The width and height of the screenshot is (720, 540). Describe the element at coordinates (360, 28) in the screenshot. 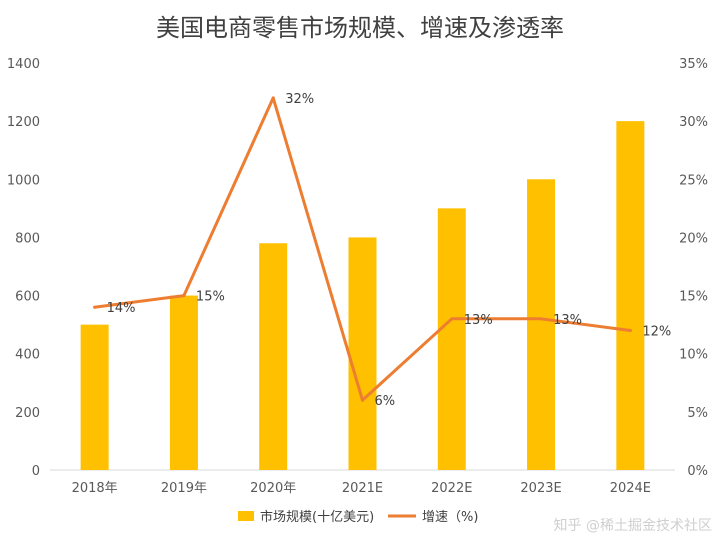

I see `chart-title: 美国电商零售市场规模、增速及渗透率` at that location.